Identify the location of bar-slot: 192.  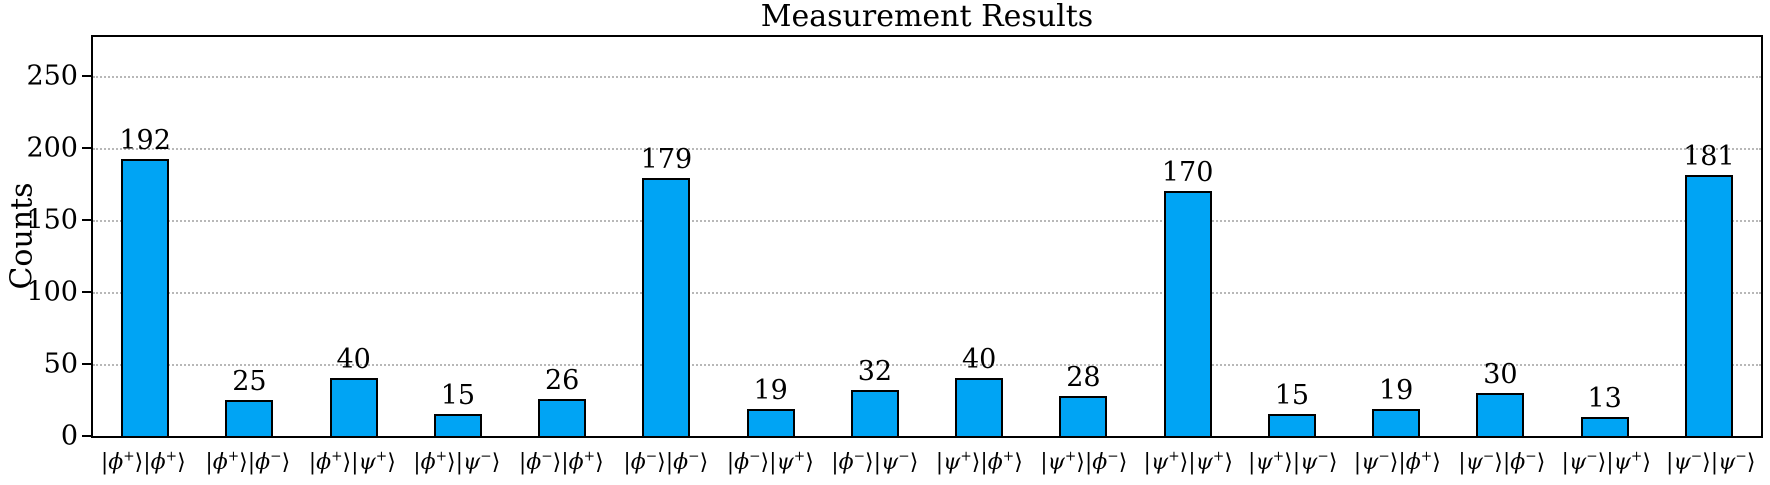
(145, 236).